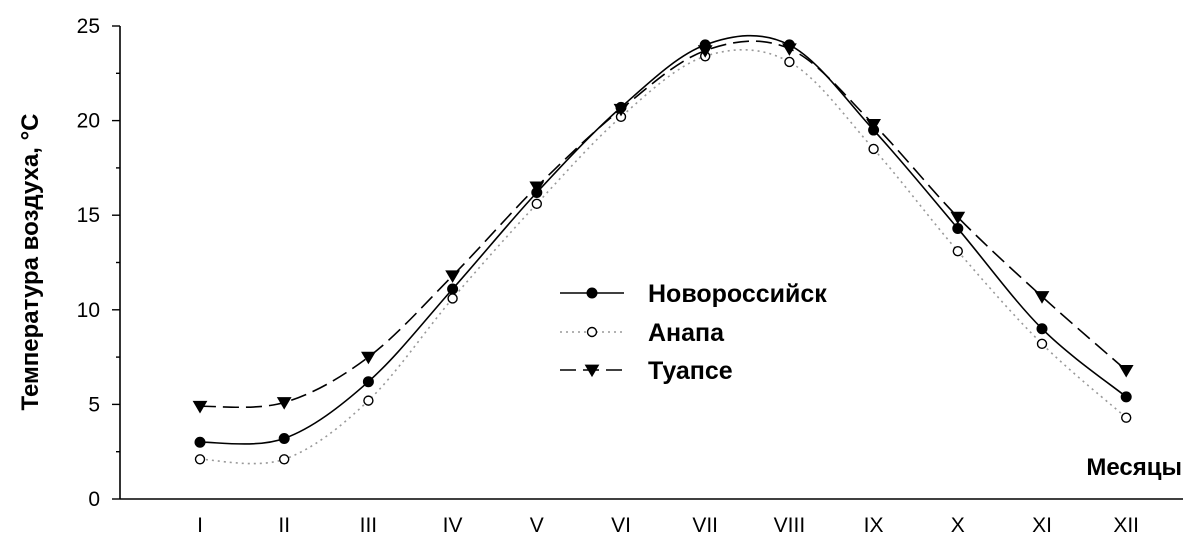  I want to click on x-tick-label: VIII, so click(790, 525).